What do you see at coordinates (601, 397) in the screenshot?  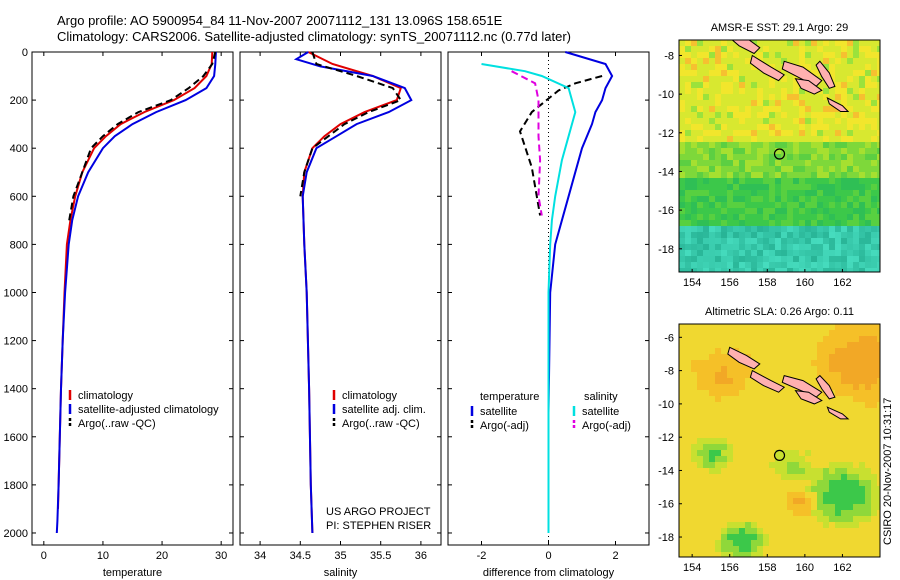 I see `legend-header-salinity: salinity` at bounding box center [601, 397].